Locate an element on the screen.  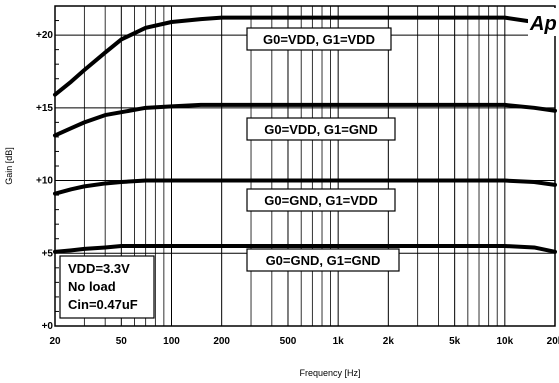
x-tick-label: 100 is located at coordinates (171, 341).